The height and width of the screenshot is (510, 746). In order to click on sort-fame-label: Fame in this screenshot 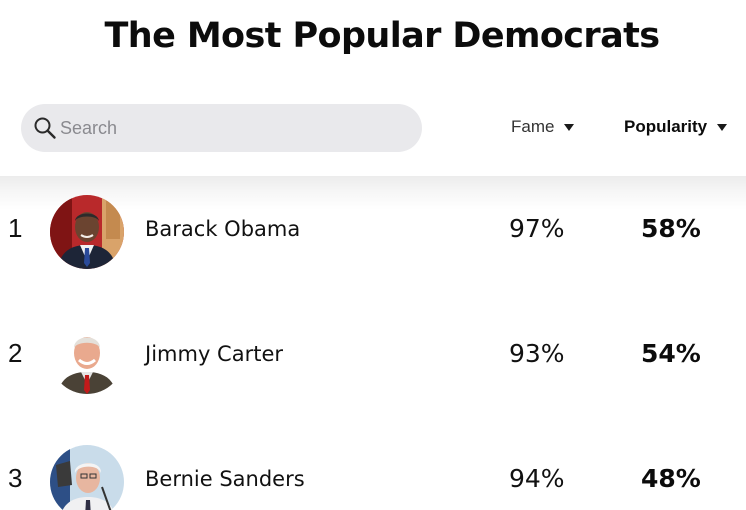, I will do `click(533, 126)`.